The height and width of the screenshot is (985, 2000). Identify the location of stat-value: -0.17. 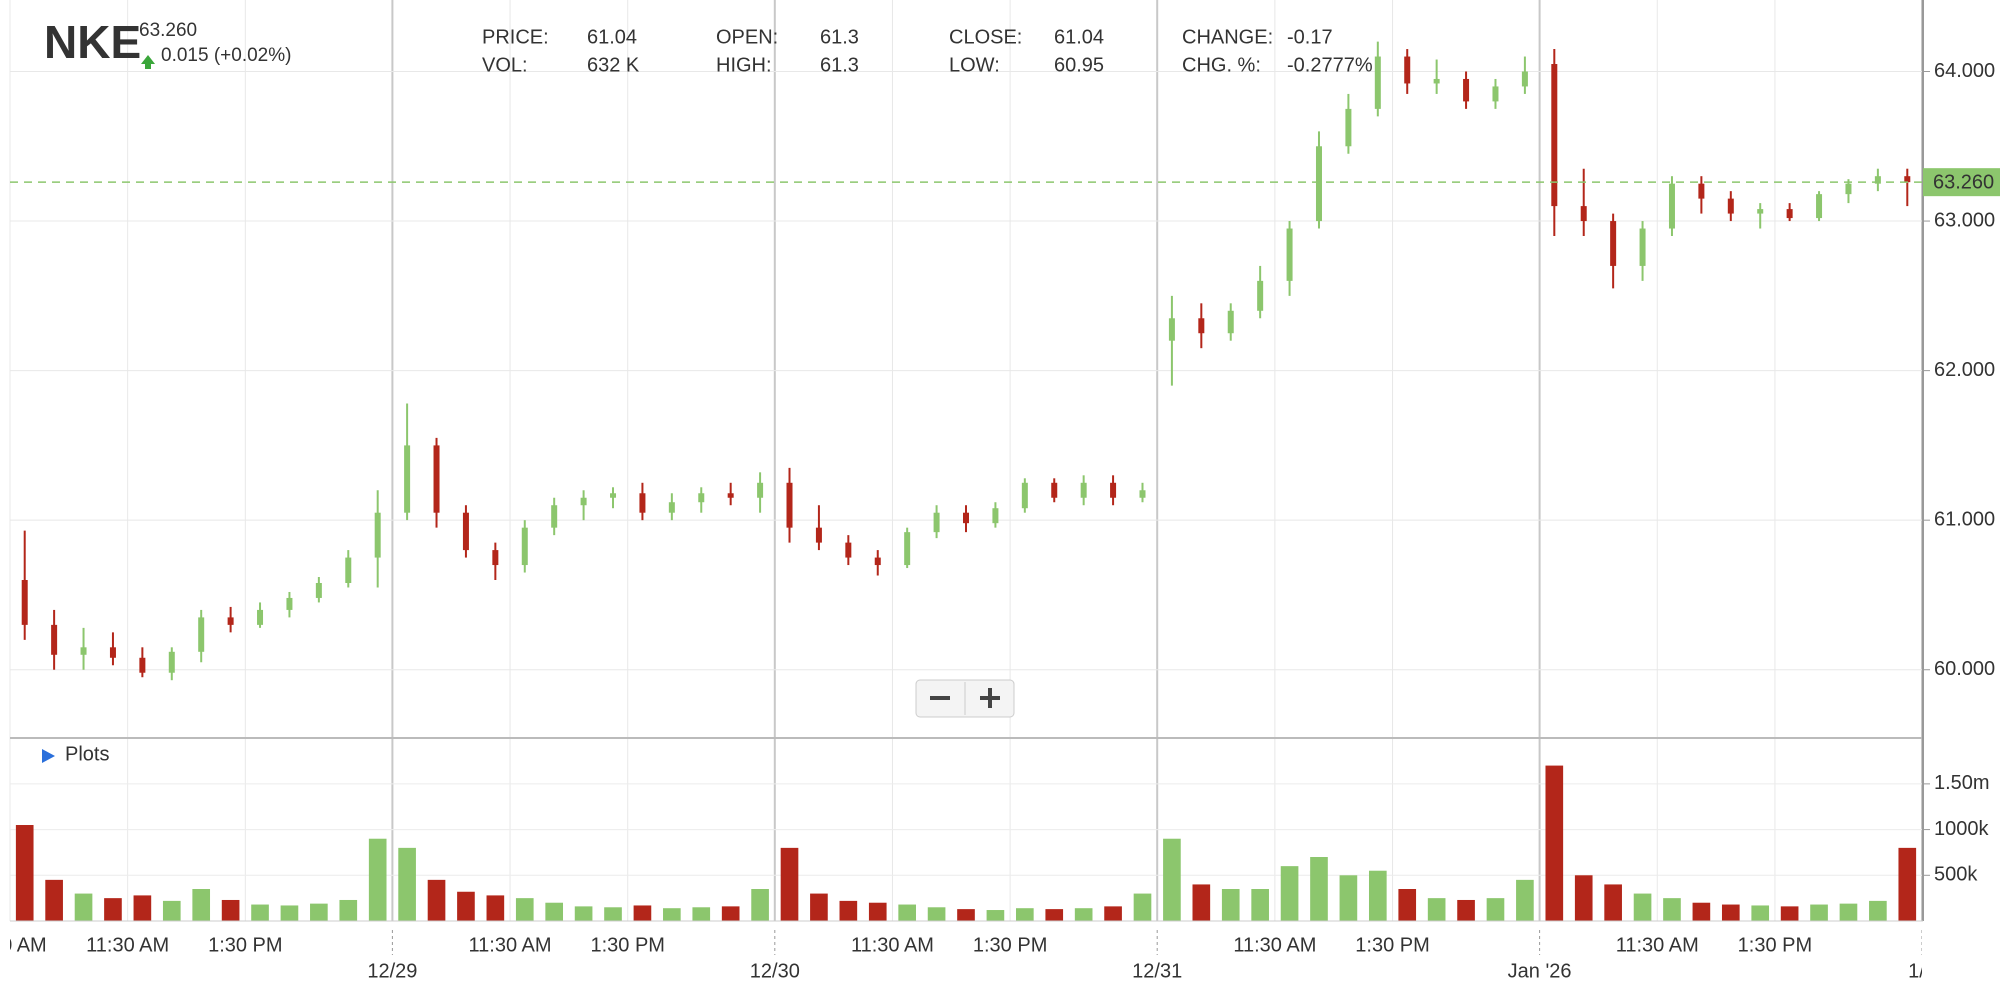
(1310, 37).